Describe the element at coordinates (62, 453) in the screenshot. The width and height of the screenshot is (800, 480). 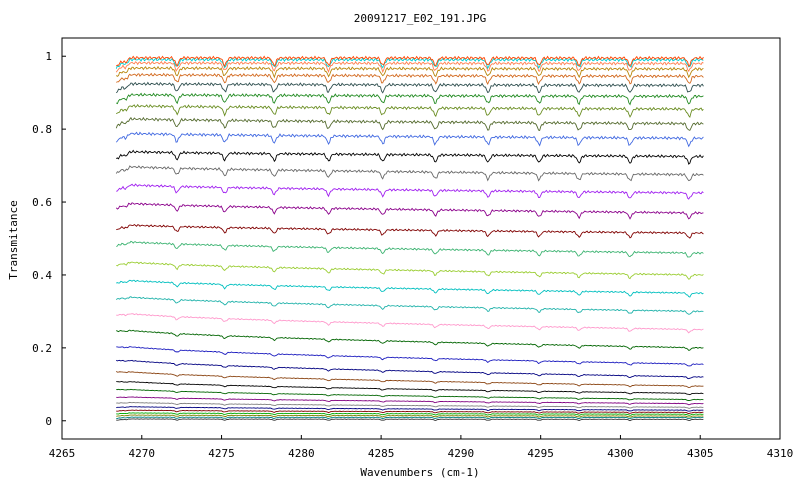
I see `x-tick-label: 4265` at that location.